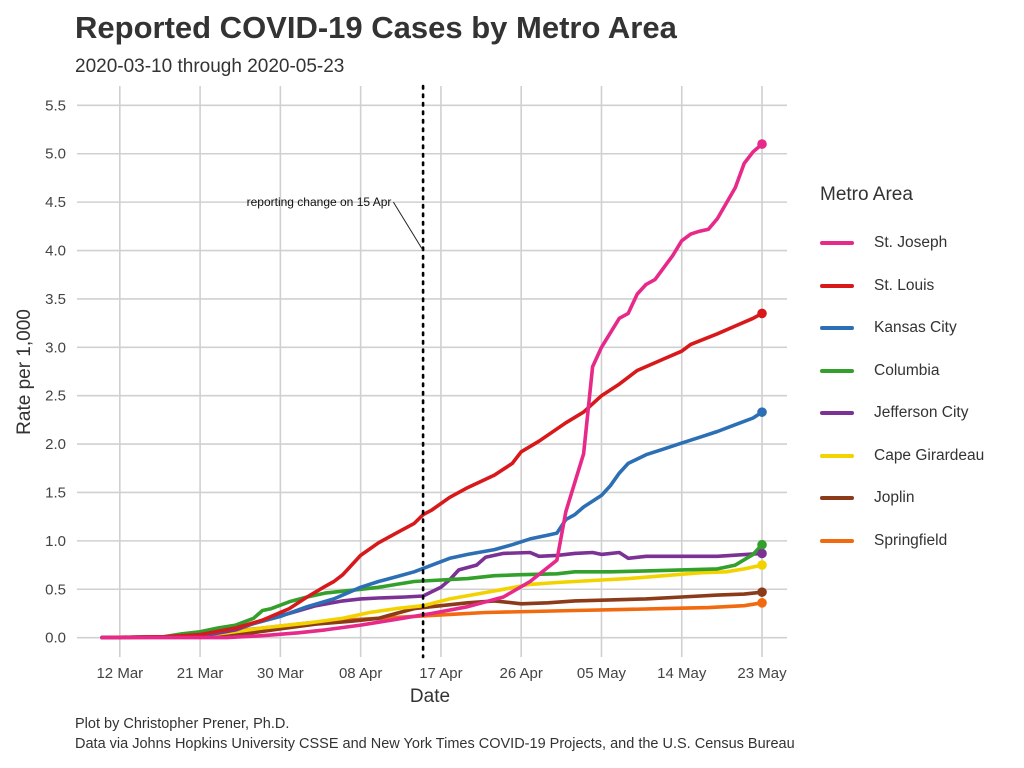  I want to click on y-tick-label: 4.0, so click(55, 251).